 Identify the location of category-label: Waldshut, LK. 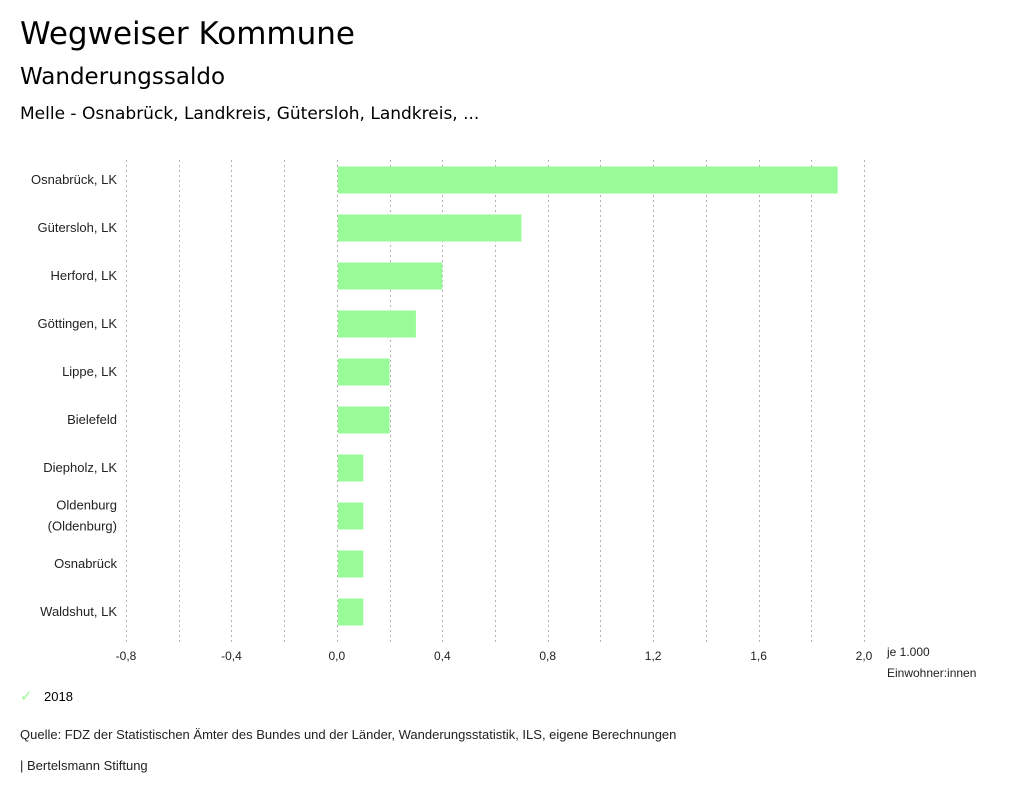
(78, 611).